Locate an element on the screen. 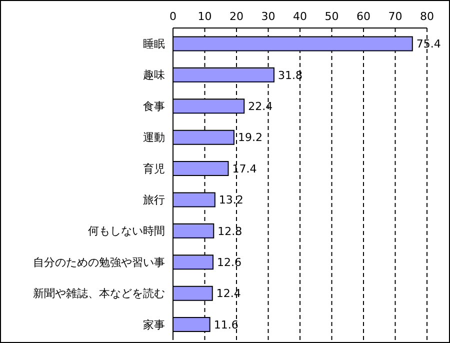  x-tick-label: 50 is located at coordinates (331, 16).